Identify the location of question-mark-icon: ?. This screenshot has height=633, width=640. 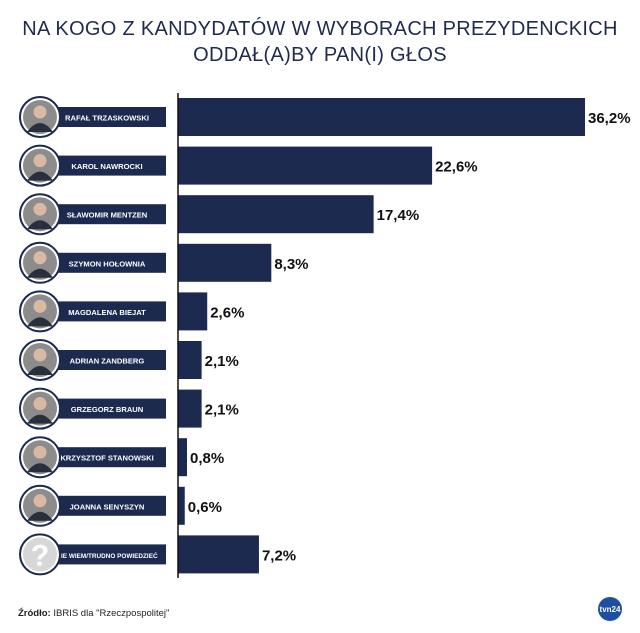
(40, 555).